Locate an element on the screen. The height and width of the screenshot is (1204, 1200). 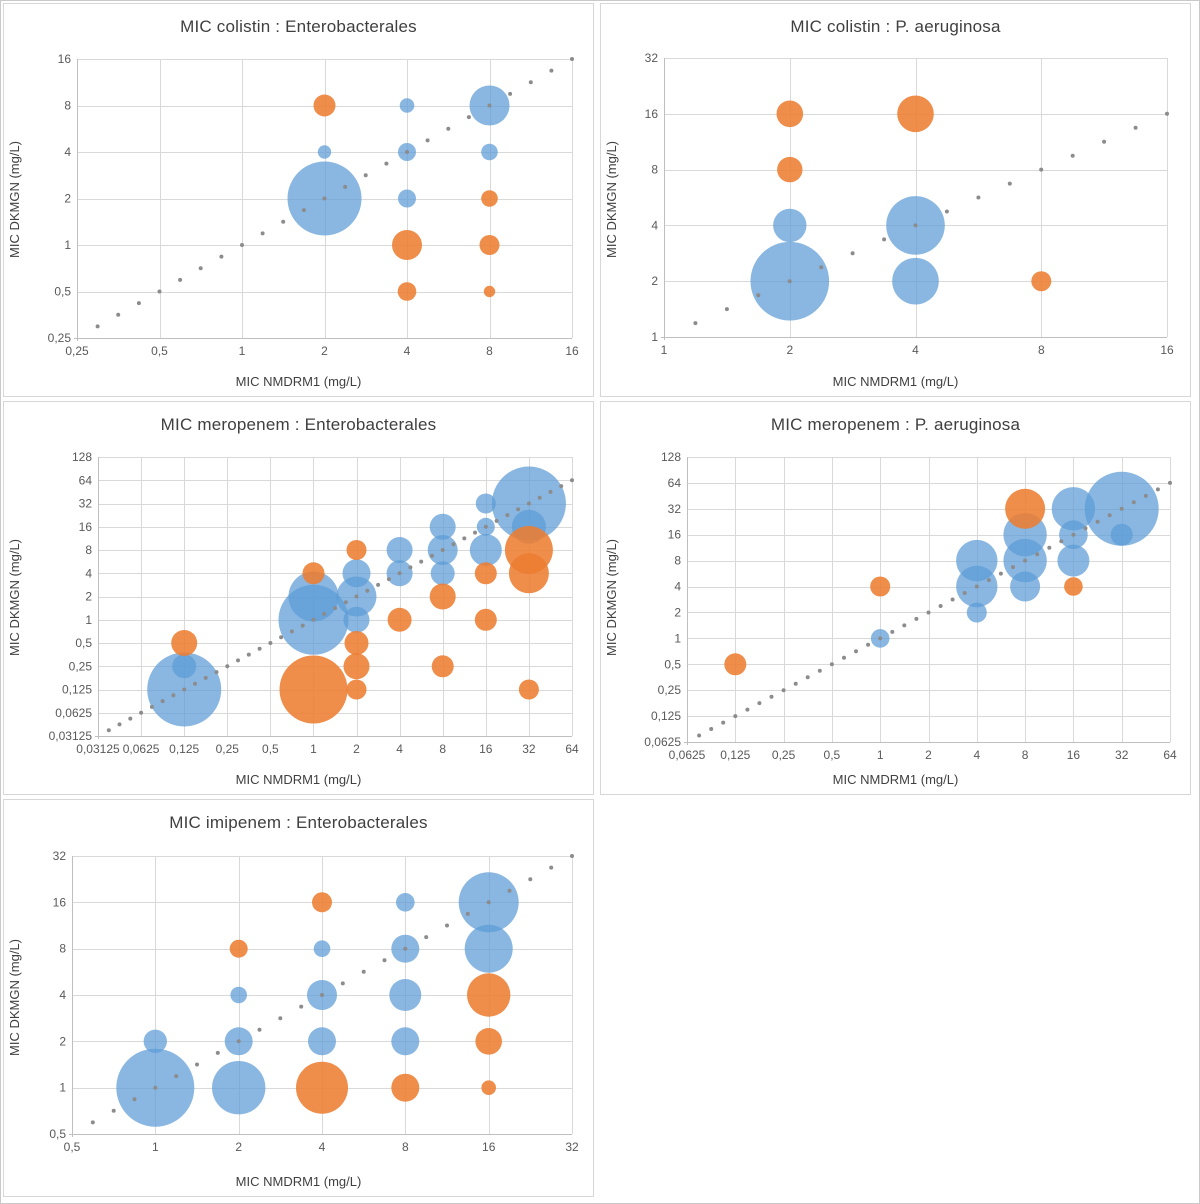
chart-plot: 1 2 4 8 16 1 2 4 8 16 32 is located at coordinates (909, 204).